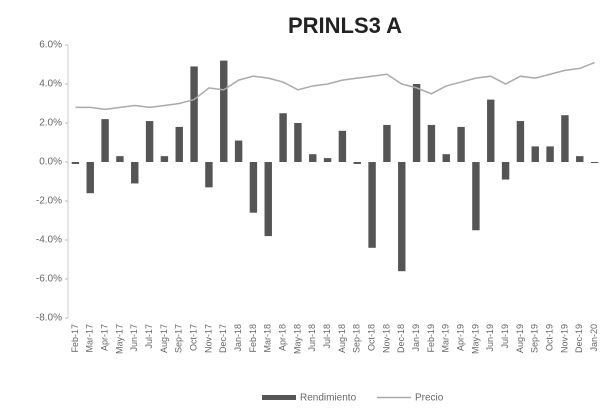 The width and height of the screenshot is (610, 408). Describe the element at coordinates (253, 338) in the screenshot. I see `x-tick-label: Feb-18` at that location.